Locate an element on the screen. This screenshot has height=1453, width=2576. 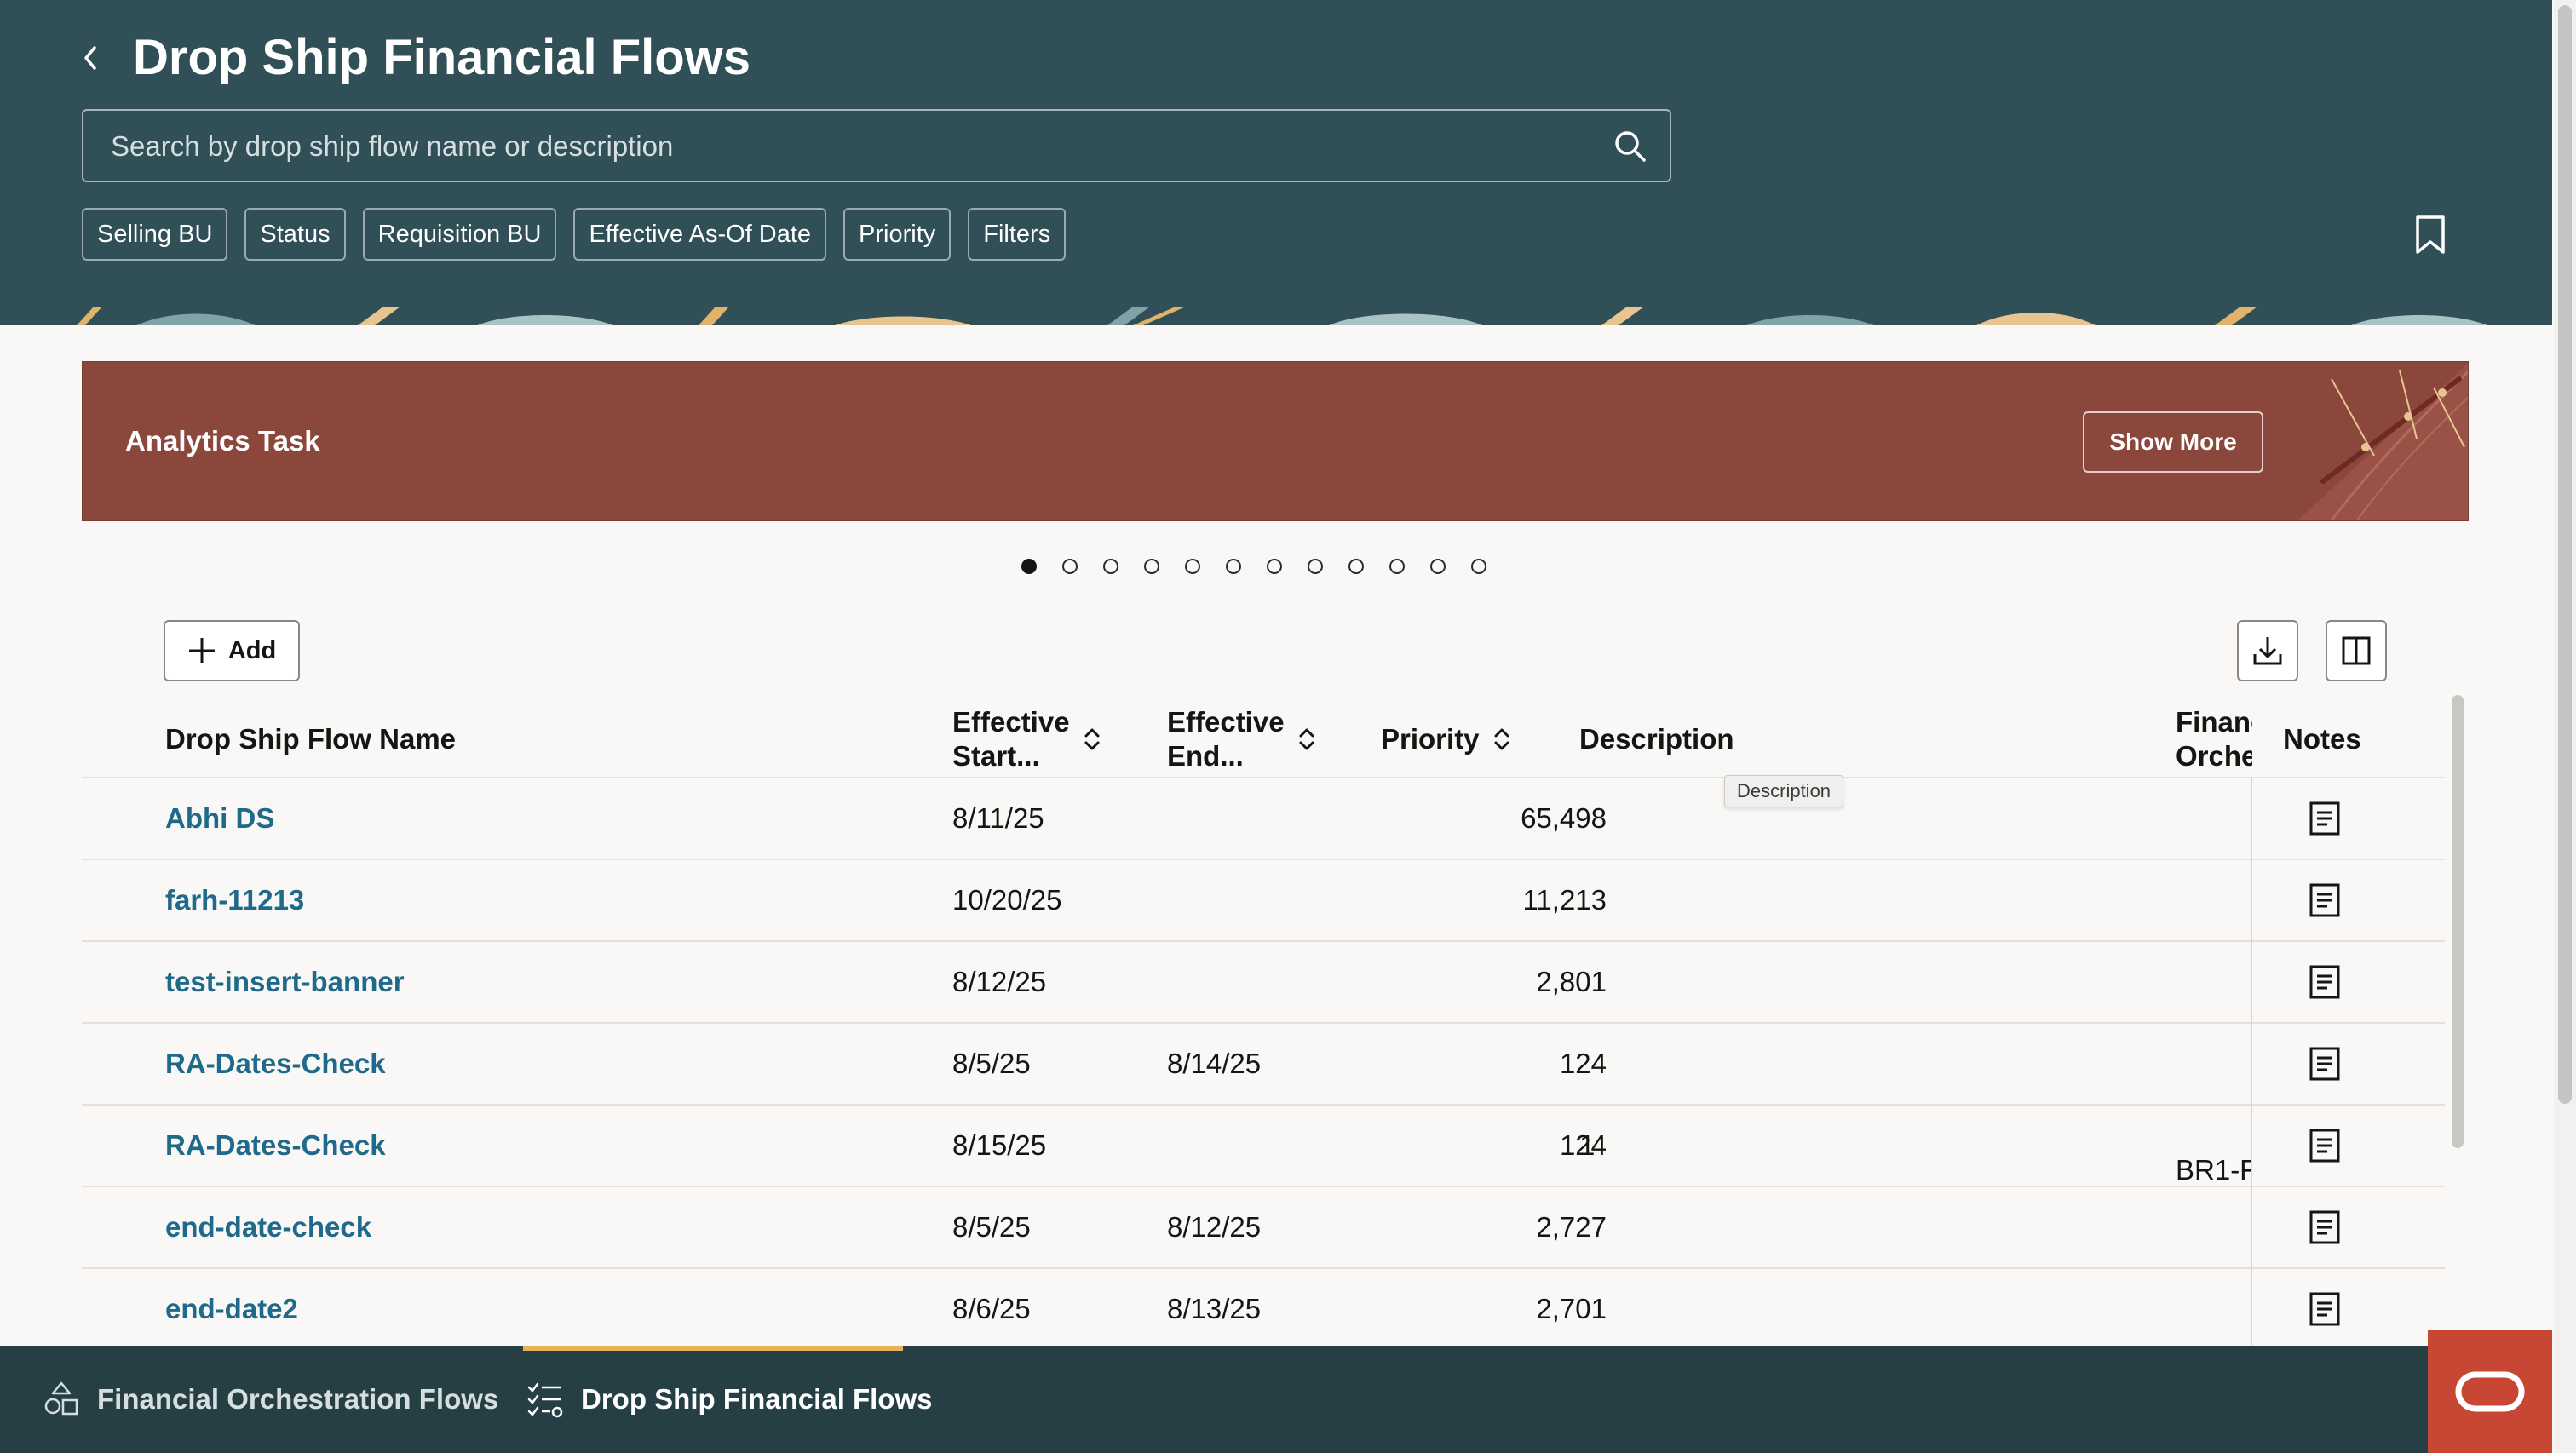
col-header-name: Drop Ship Flow Name is located at coordinates (311, 739).